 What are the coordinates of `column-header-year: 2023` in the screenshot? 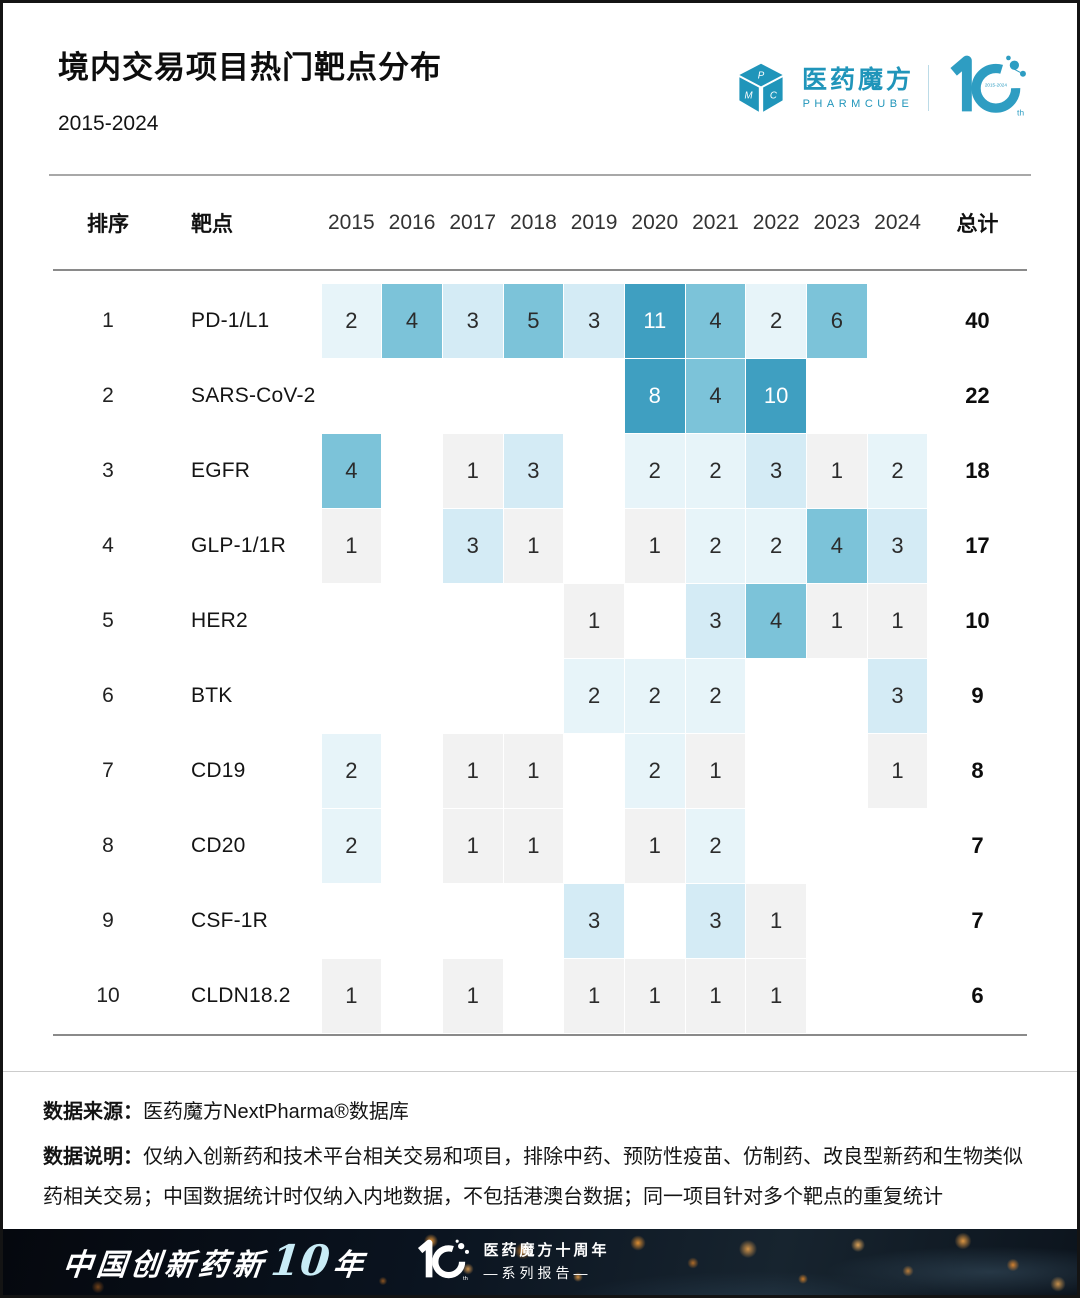 It's located at (837, 222).